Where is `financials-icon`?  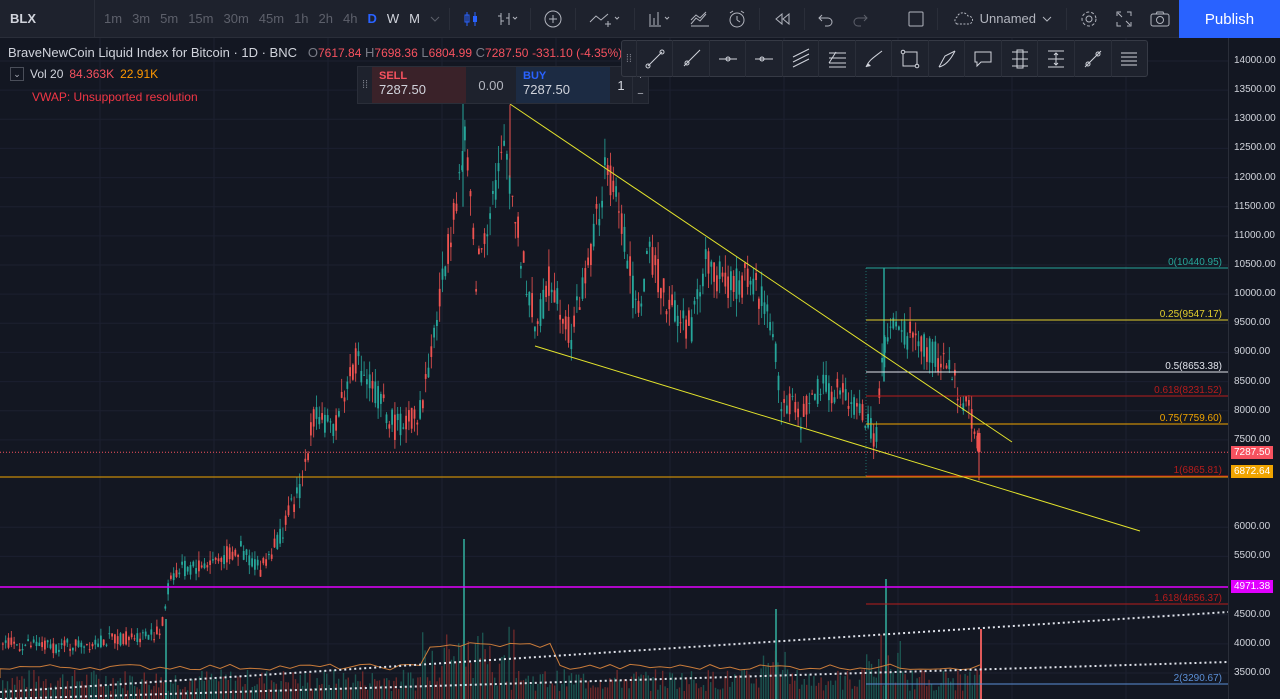 financials-icon is located at coordinates (700, 19).